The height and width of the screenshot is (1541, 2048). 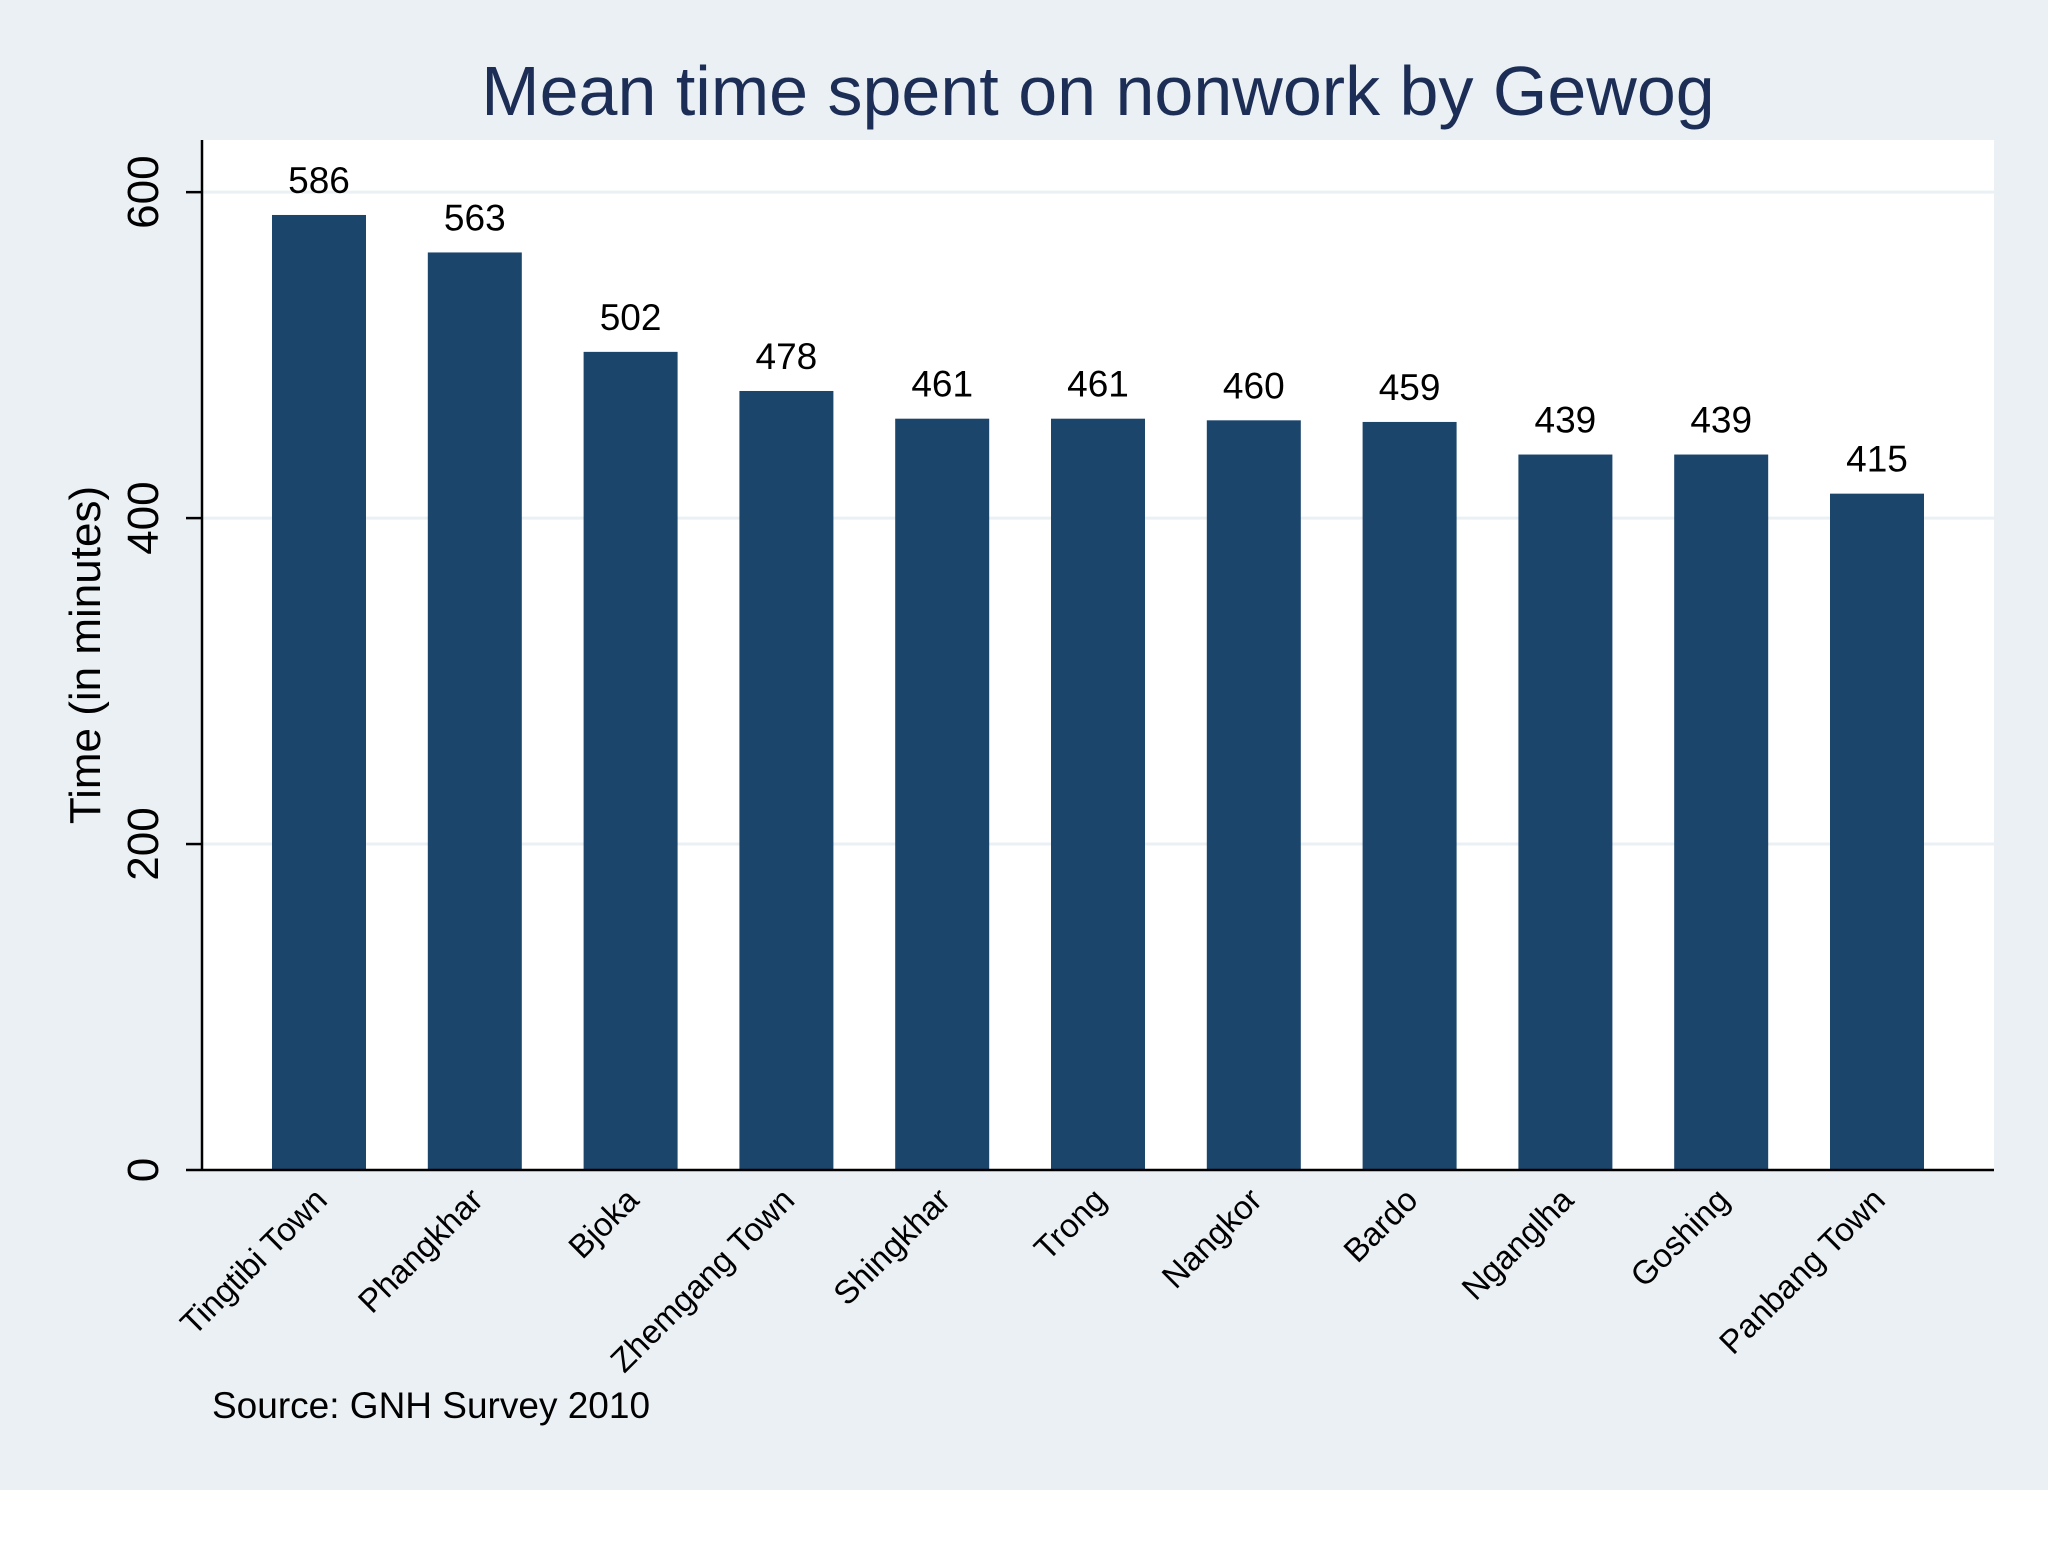 I want to click on y-tick-label: 200, so click(x=143, y=843).